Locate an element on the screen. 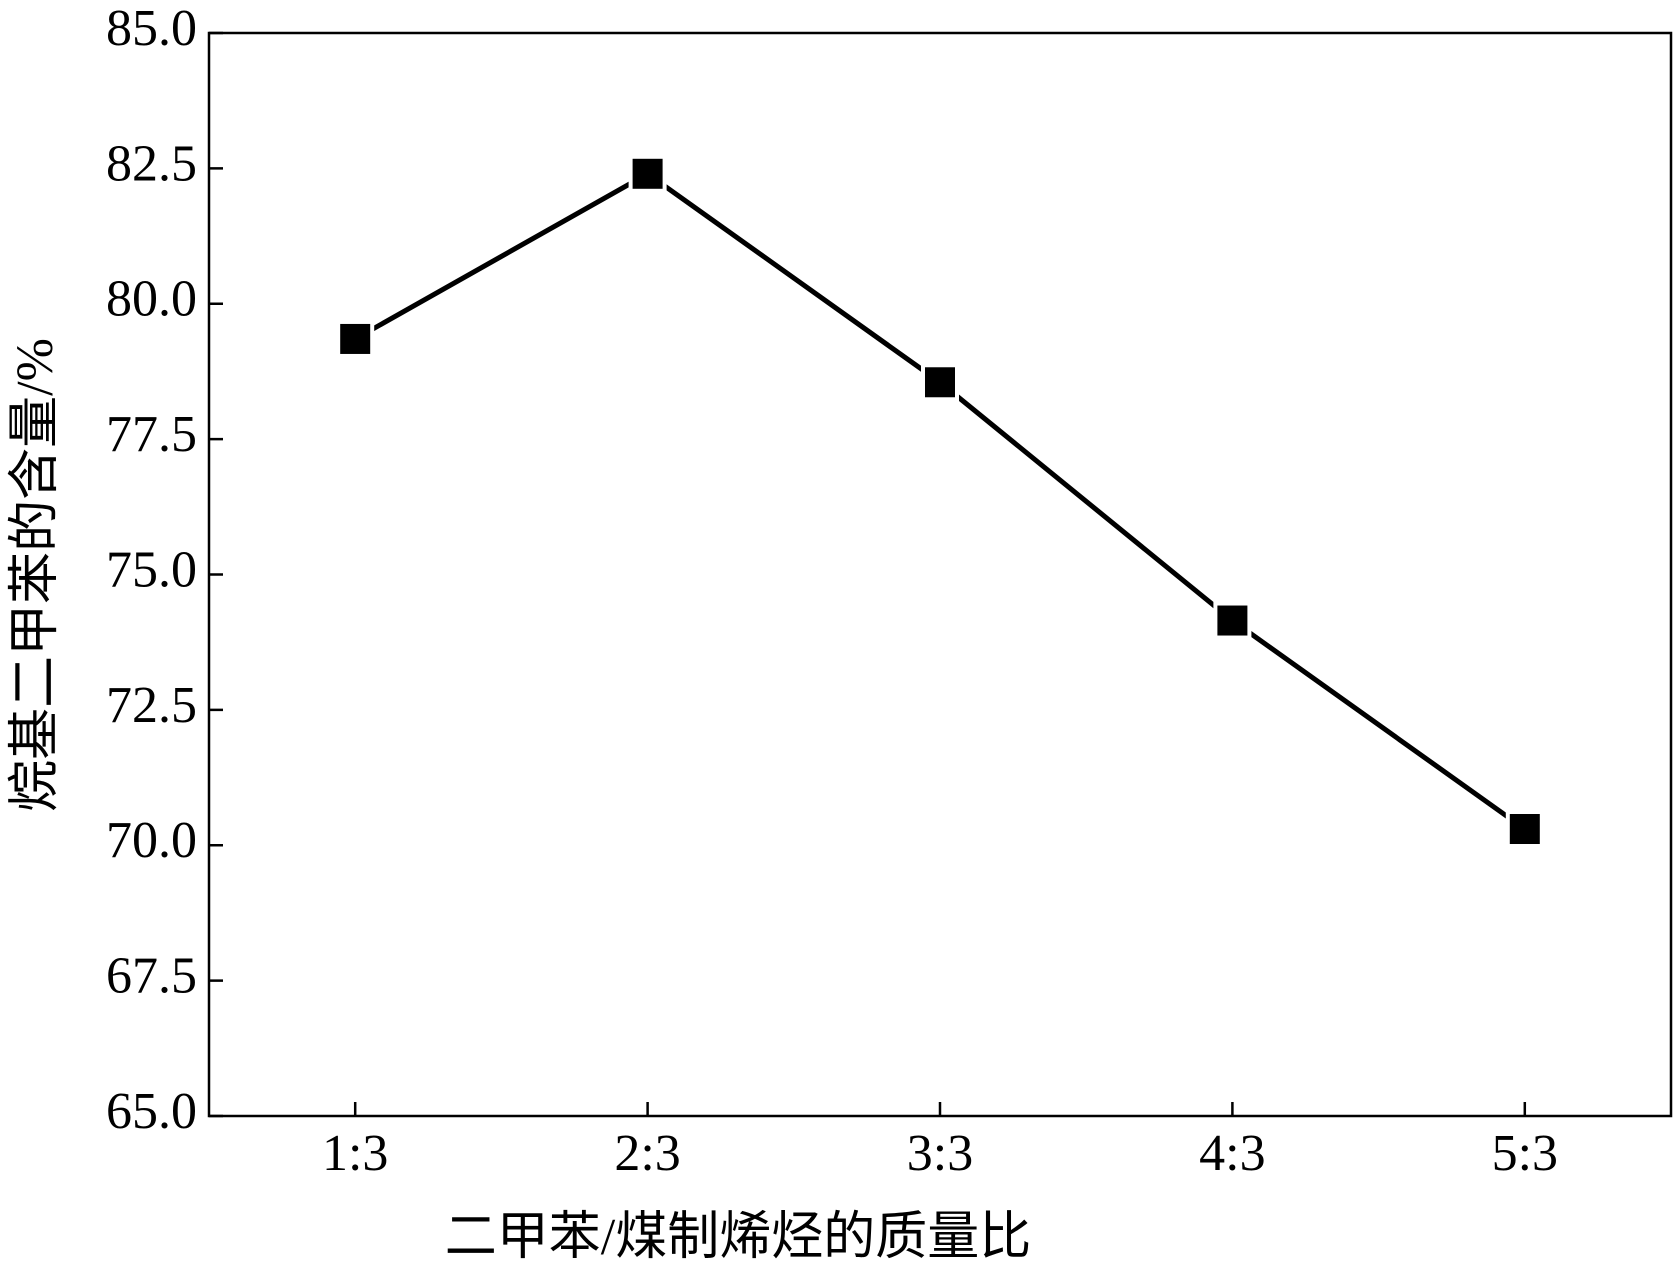 The width and height of the screenshot is (1675, 1282). y-tick-label: 72.5 is located at coordinates (151, 705).